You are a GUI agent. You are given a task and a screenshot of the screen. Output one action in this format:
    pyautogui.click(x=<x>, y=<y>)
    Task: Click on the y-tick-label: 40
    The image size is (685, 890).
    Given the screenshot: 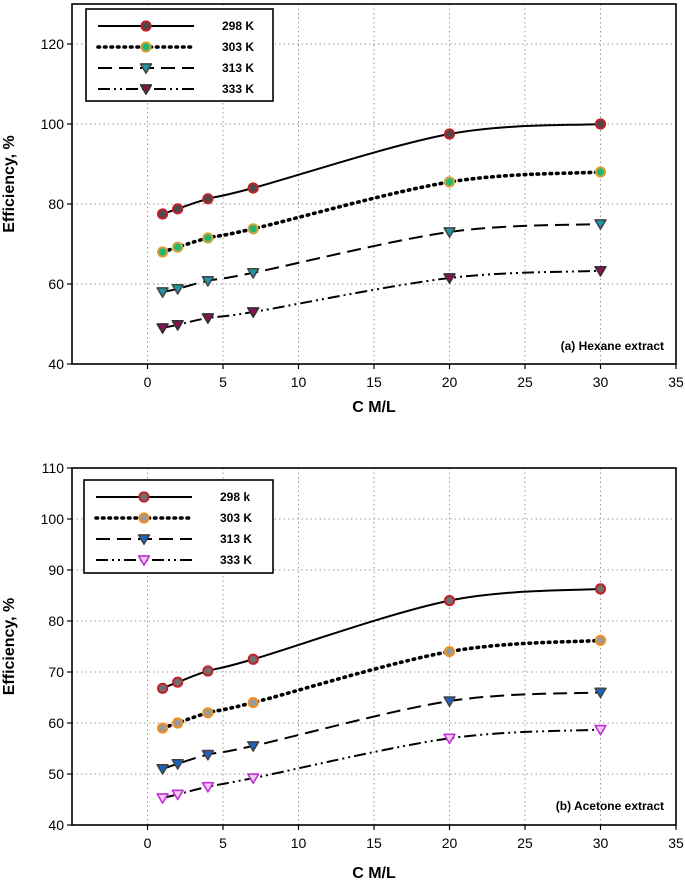 What is the action you would take?
    pyautogui.click(x=56, y=825)
    